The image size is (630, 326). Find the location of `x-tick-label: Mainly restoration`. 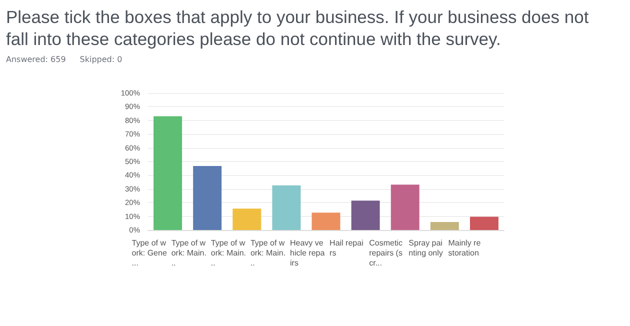

x-tick-label: Mainly restoration is located at coordinates (465, 248).